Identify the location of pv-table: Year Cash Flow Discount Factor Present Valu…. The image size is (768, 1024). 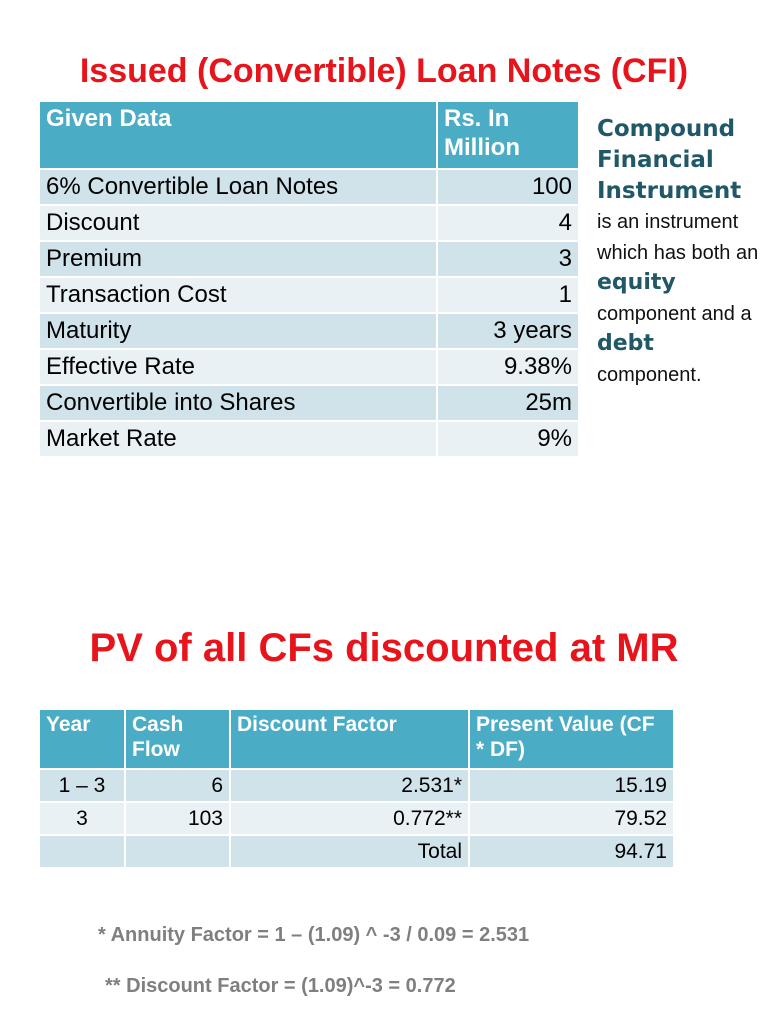
(356, 788).